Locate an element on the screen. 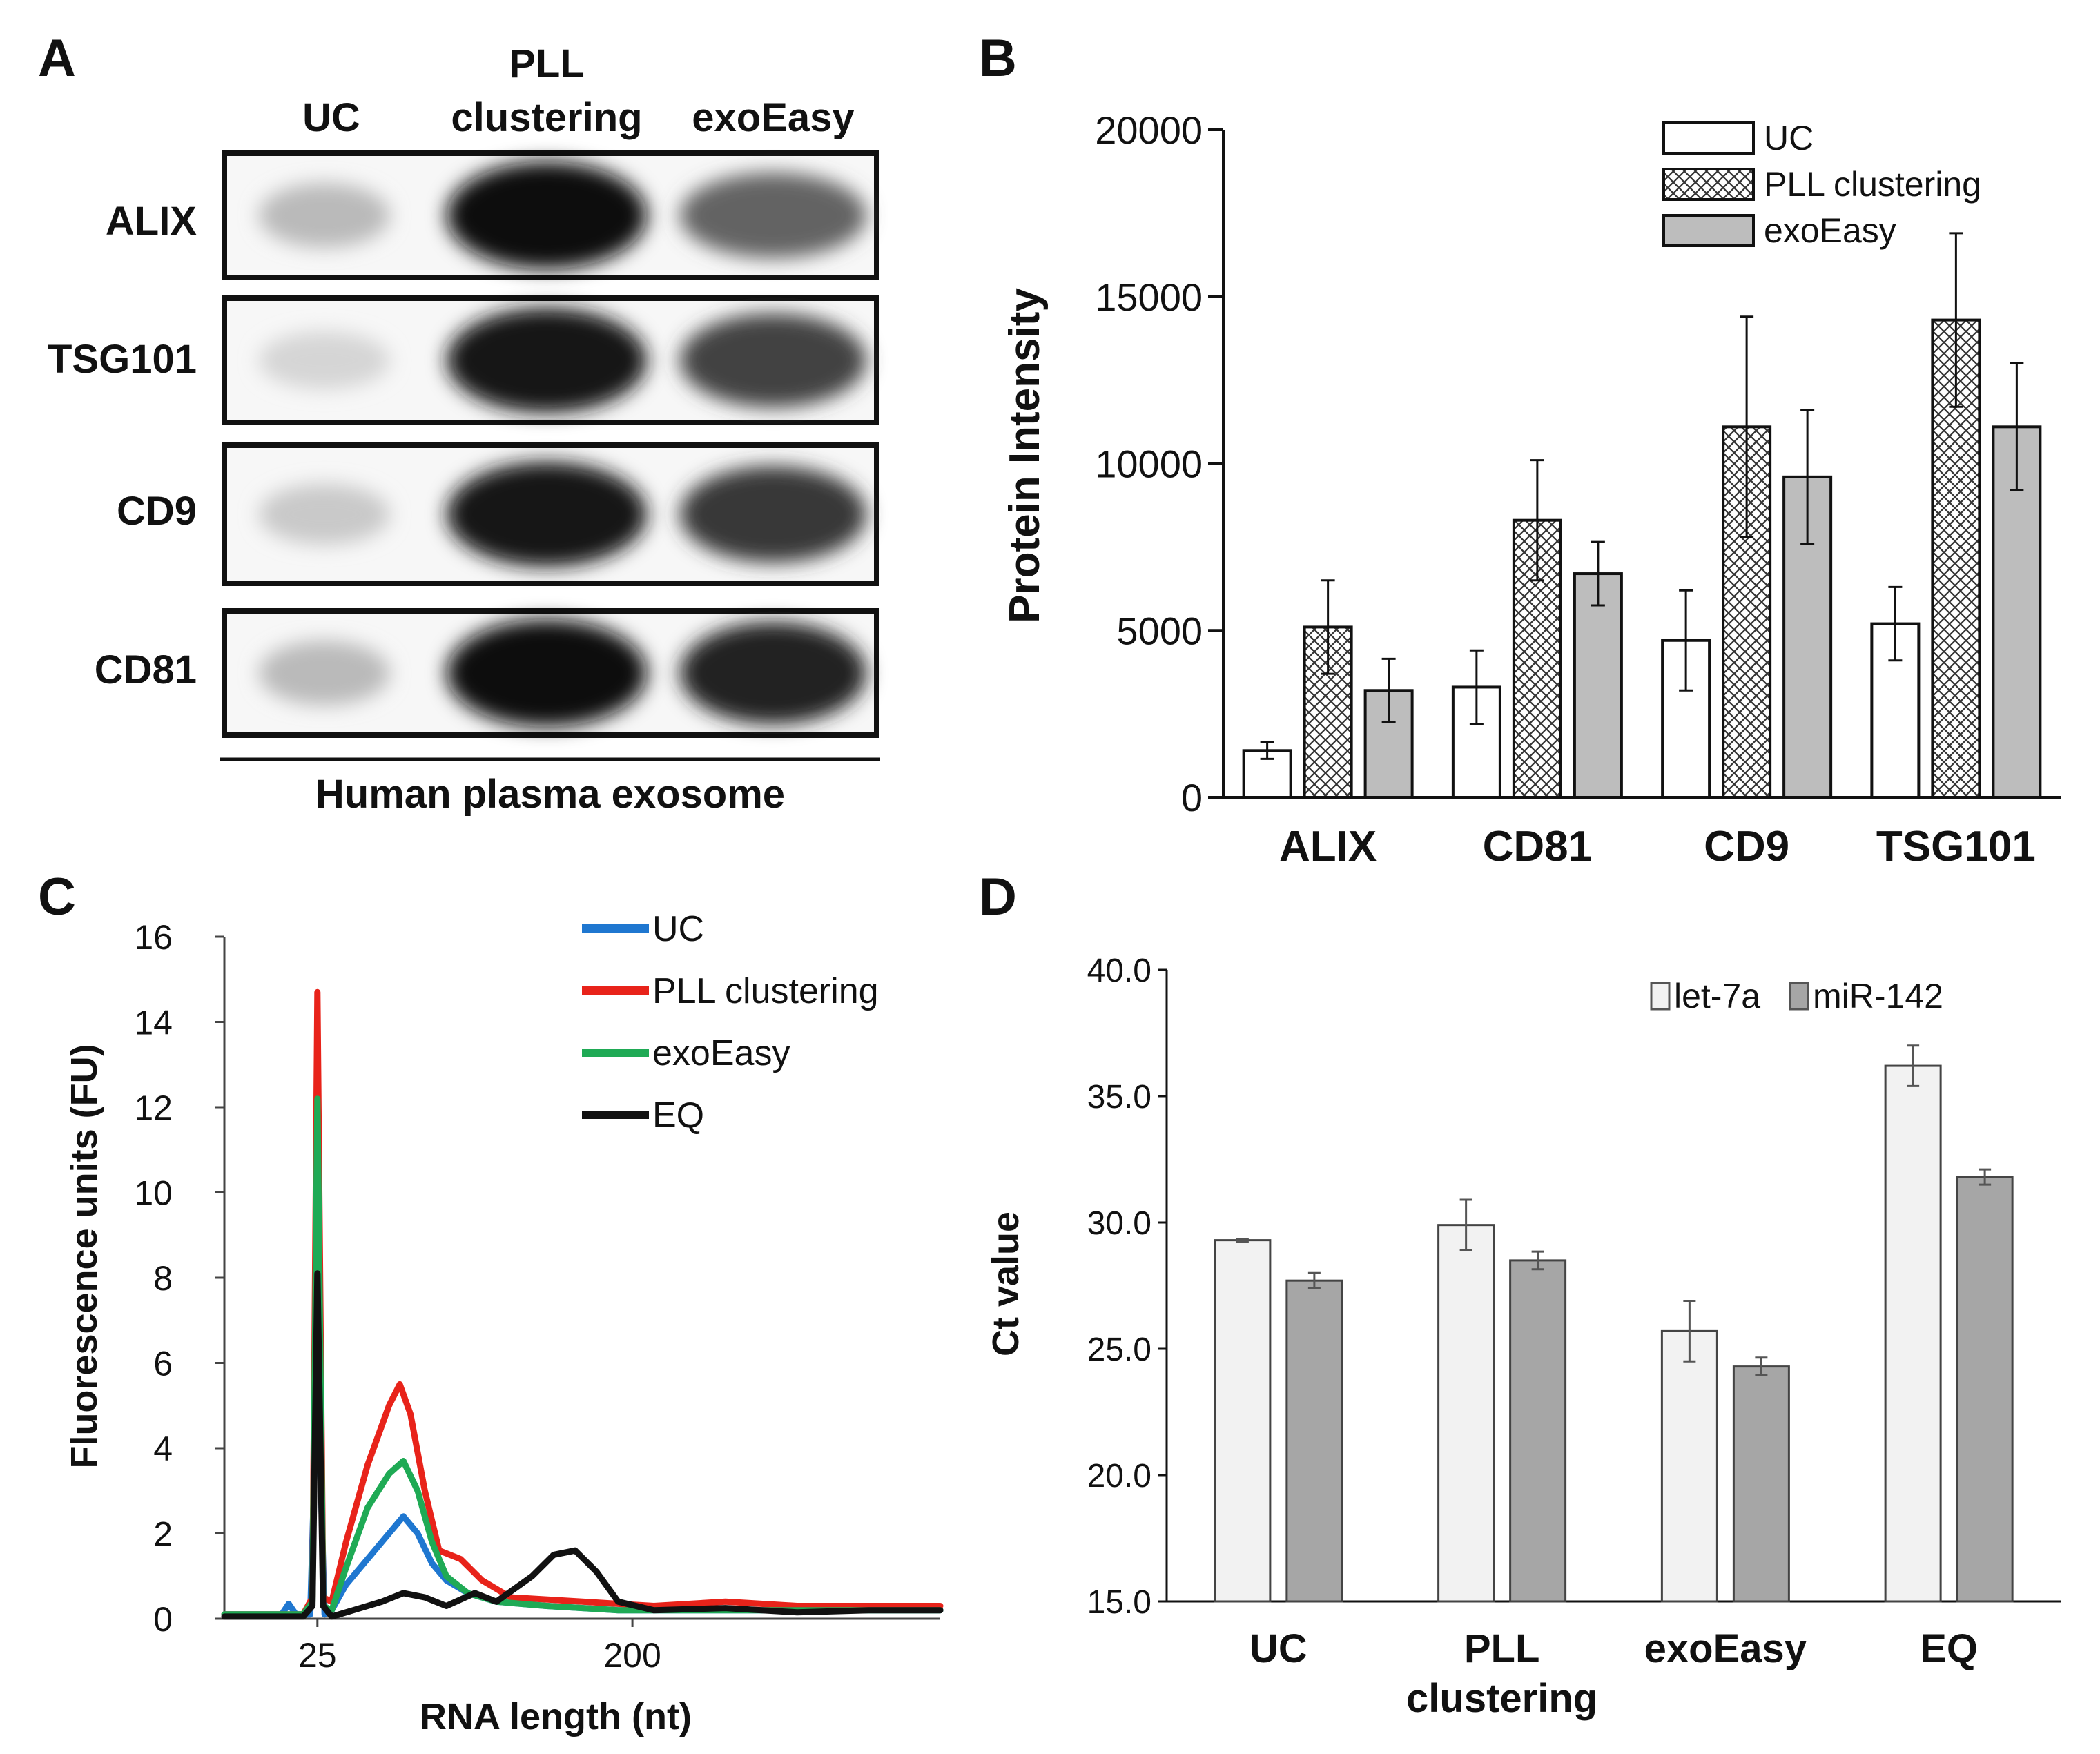 This screenshot has width=2100, height=1754. chart-d-ytick-label: 15.0 is located at coordinates (1119, 1602).